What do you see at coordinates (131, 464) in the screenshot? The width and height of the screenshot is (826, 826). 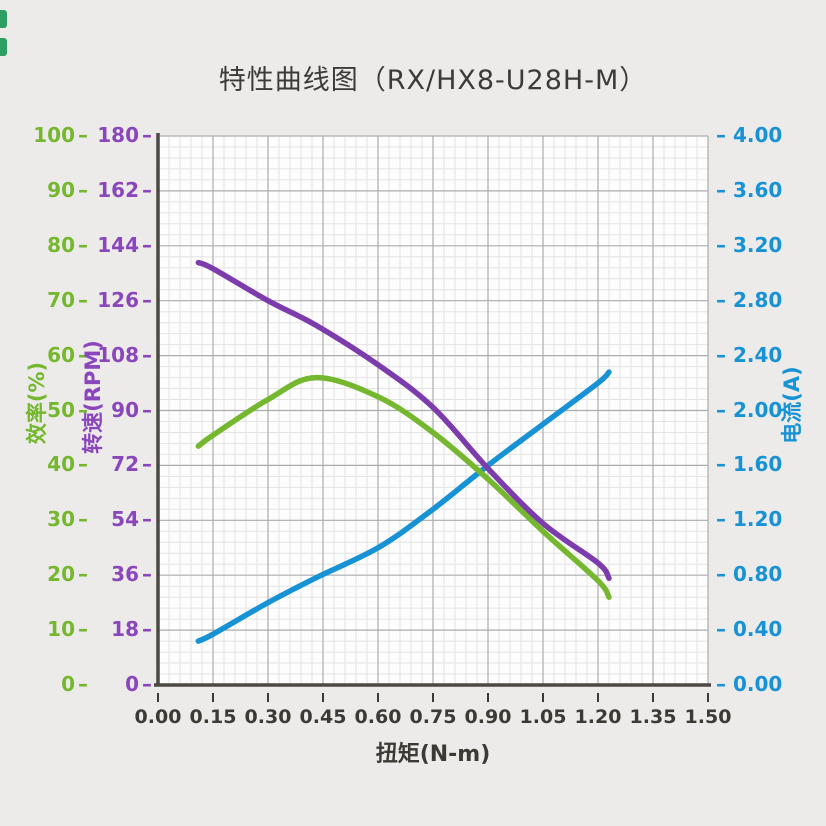 I see `rpm-tick-label: 72–` at bounding box center [131, 464].